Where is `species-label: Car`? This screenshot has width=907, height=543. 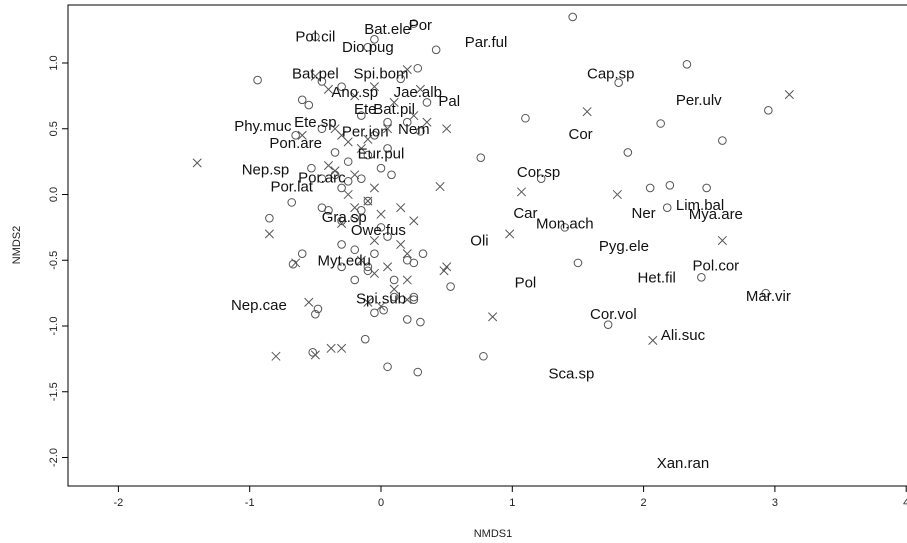
species-label: Car is located at coordinates (525, 213).